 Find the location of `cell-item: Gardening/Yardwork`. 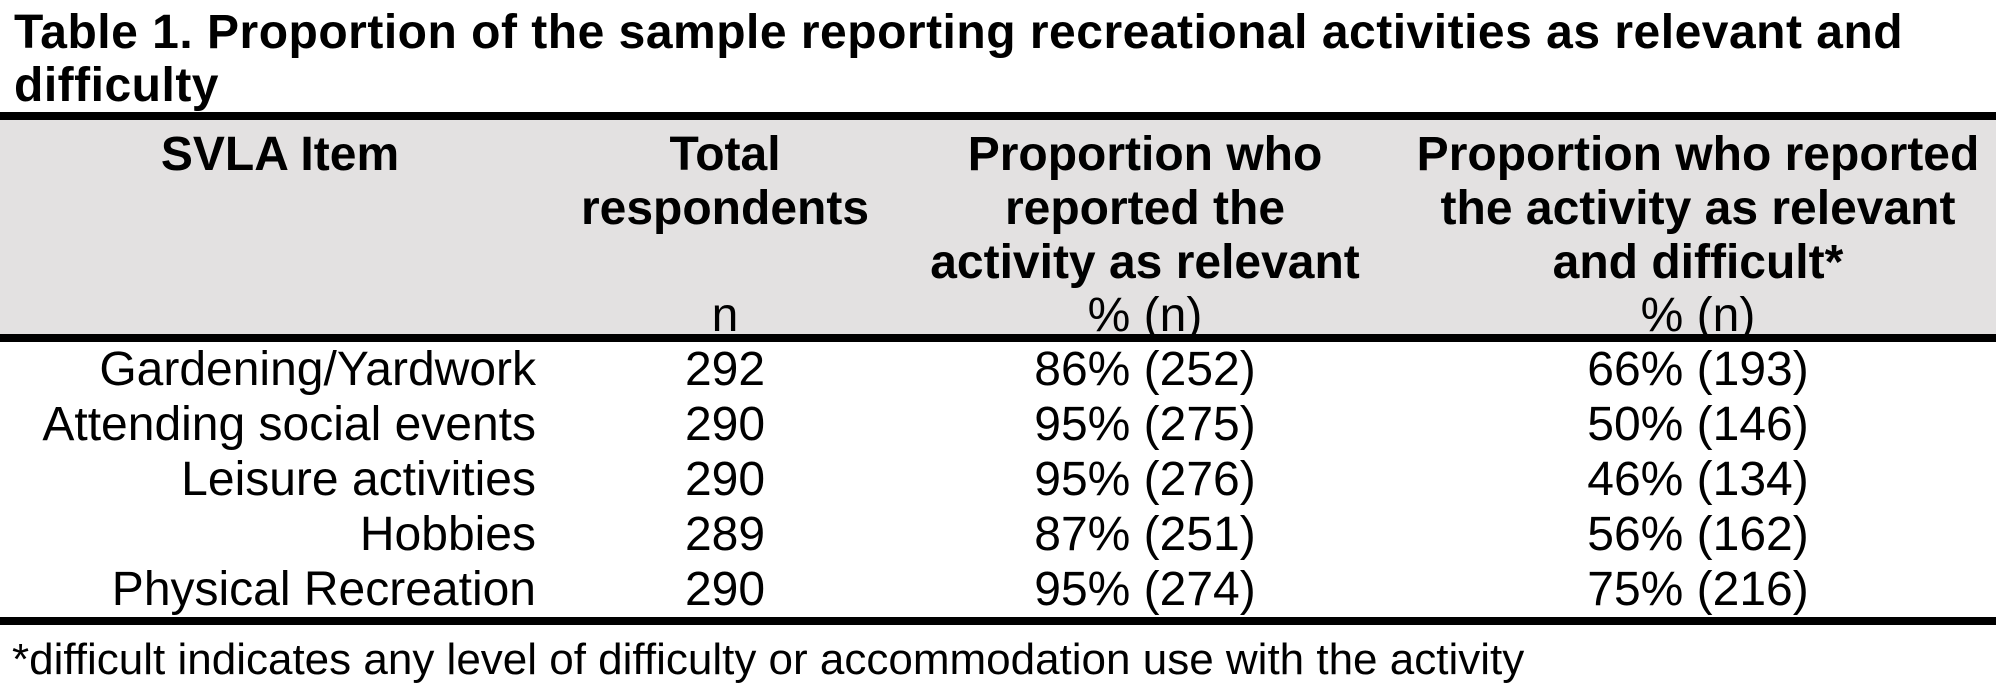

cell-item: Gardening/Yardwork is located at coordinates (317, 369).